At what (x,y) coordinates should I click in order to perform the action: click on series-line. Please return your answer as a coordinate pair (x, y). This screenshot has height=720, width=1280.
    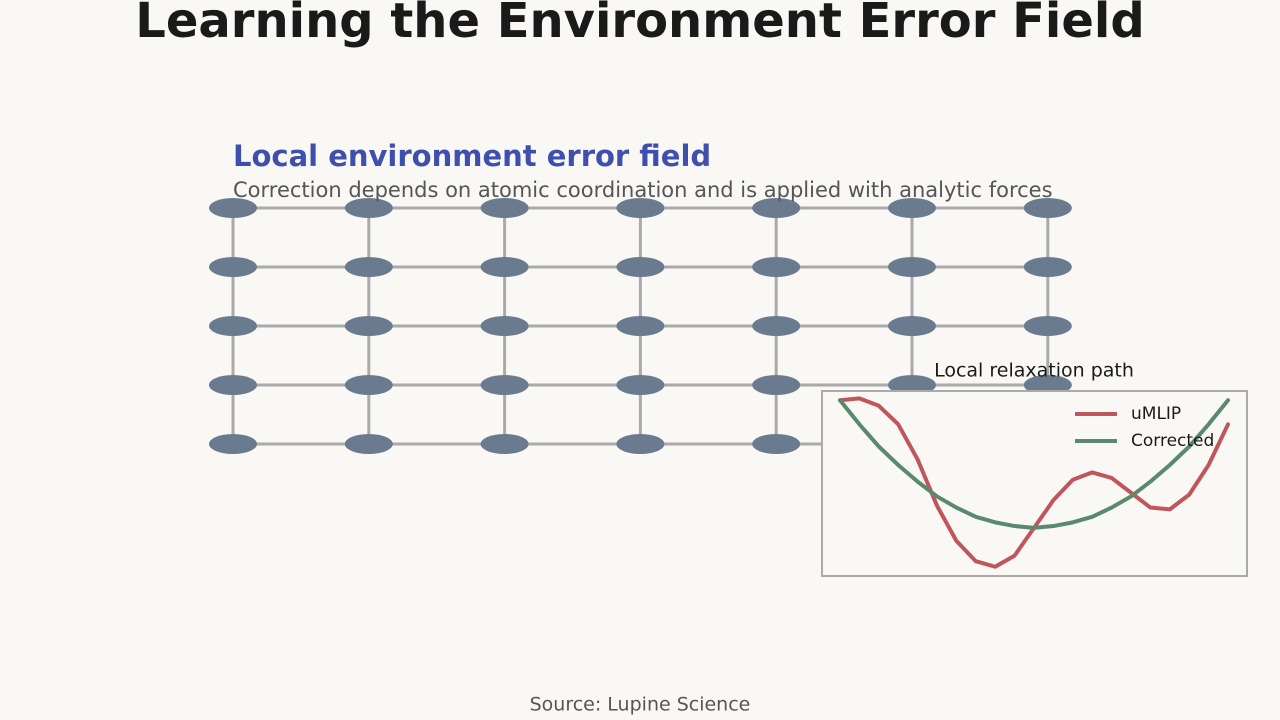
    Looking at the image, I should click on (1034, 464).